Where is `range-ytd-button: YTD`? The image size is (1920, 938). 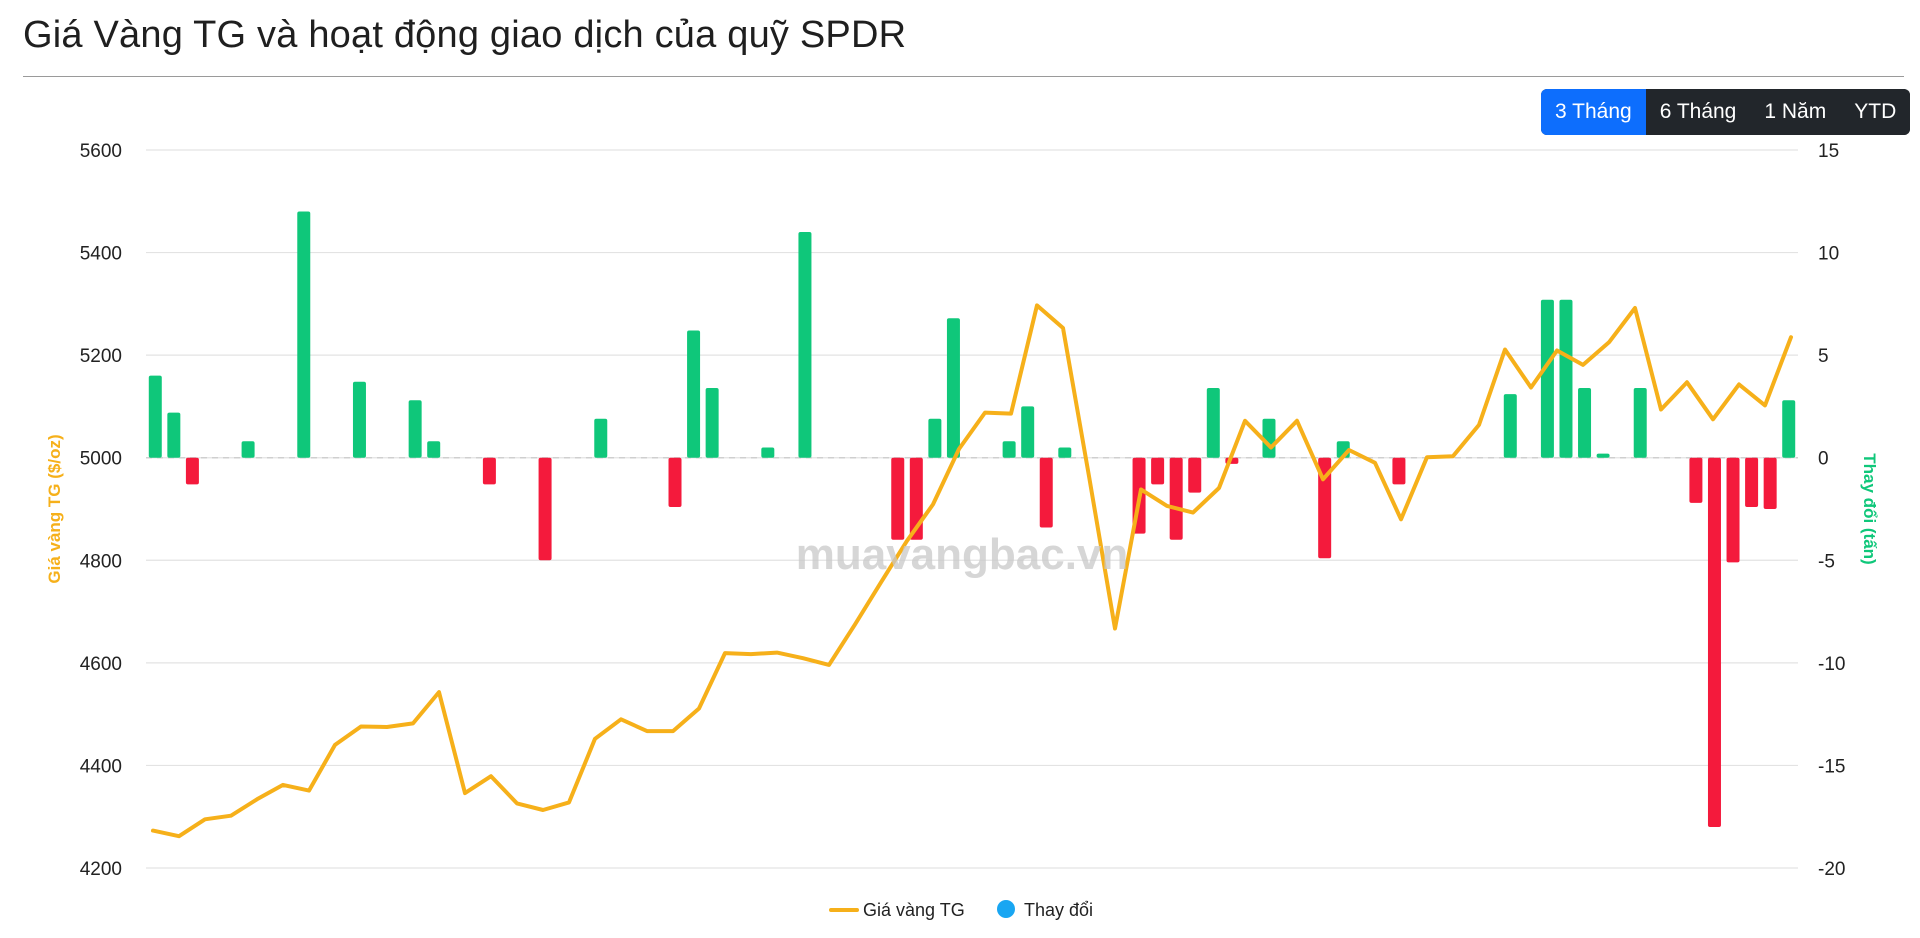 range-ytd-button: YTD is located at coordinates (1875, 112).